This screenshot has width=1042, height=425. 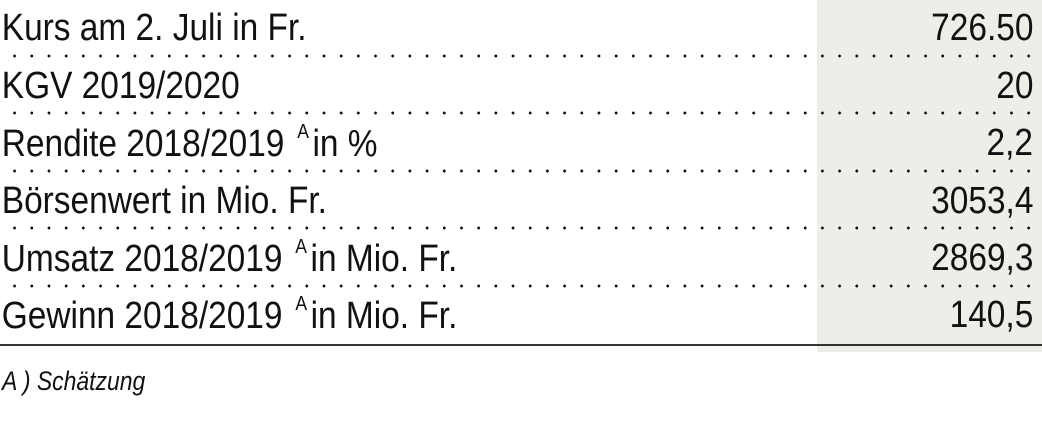 What do you see at coordinates (1014, 85) in the screenshot?
I see `row-value: 20` at bounding box center [1014, 85].